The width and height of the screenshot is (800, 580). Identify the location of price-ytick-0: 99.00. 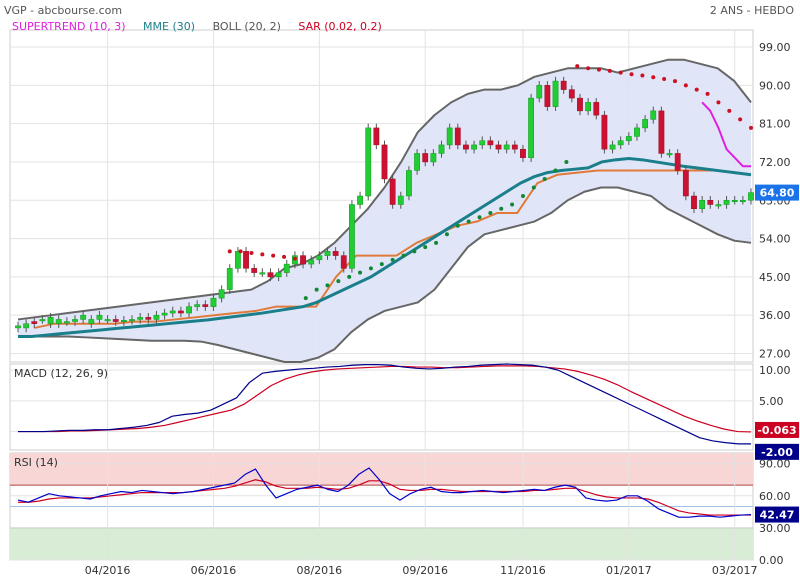
(775, 47).